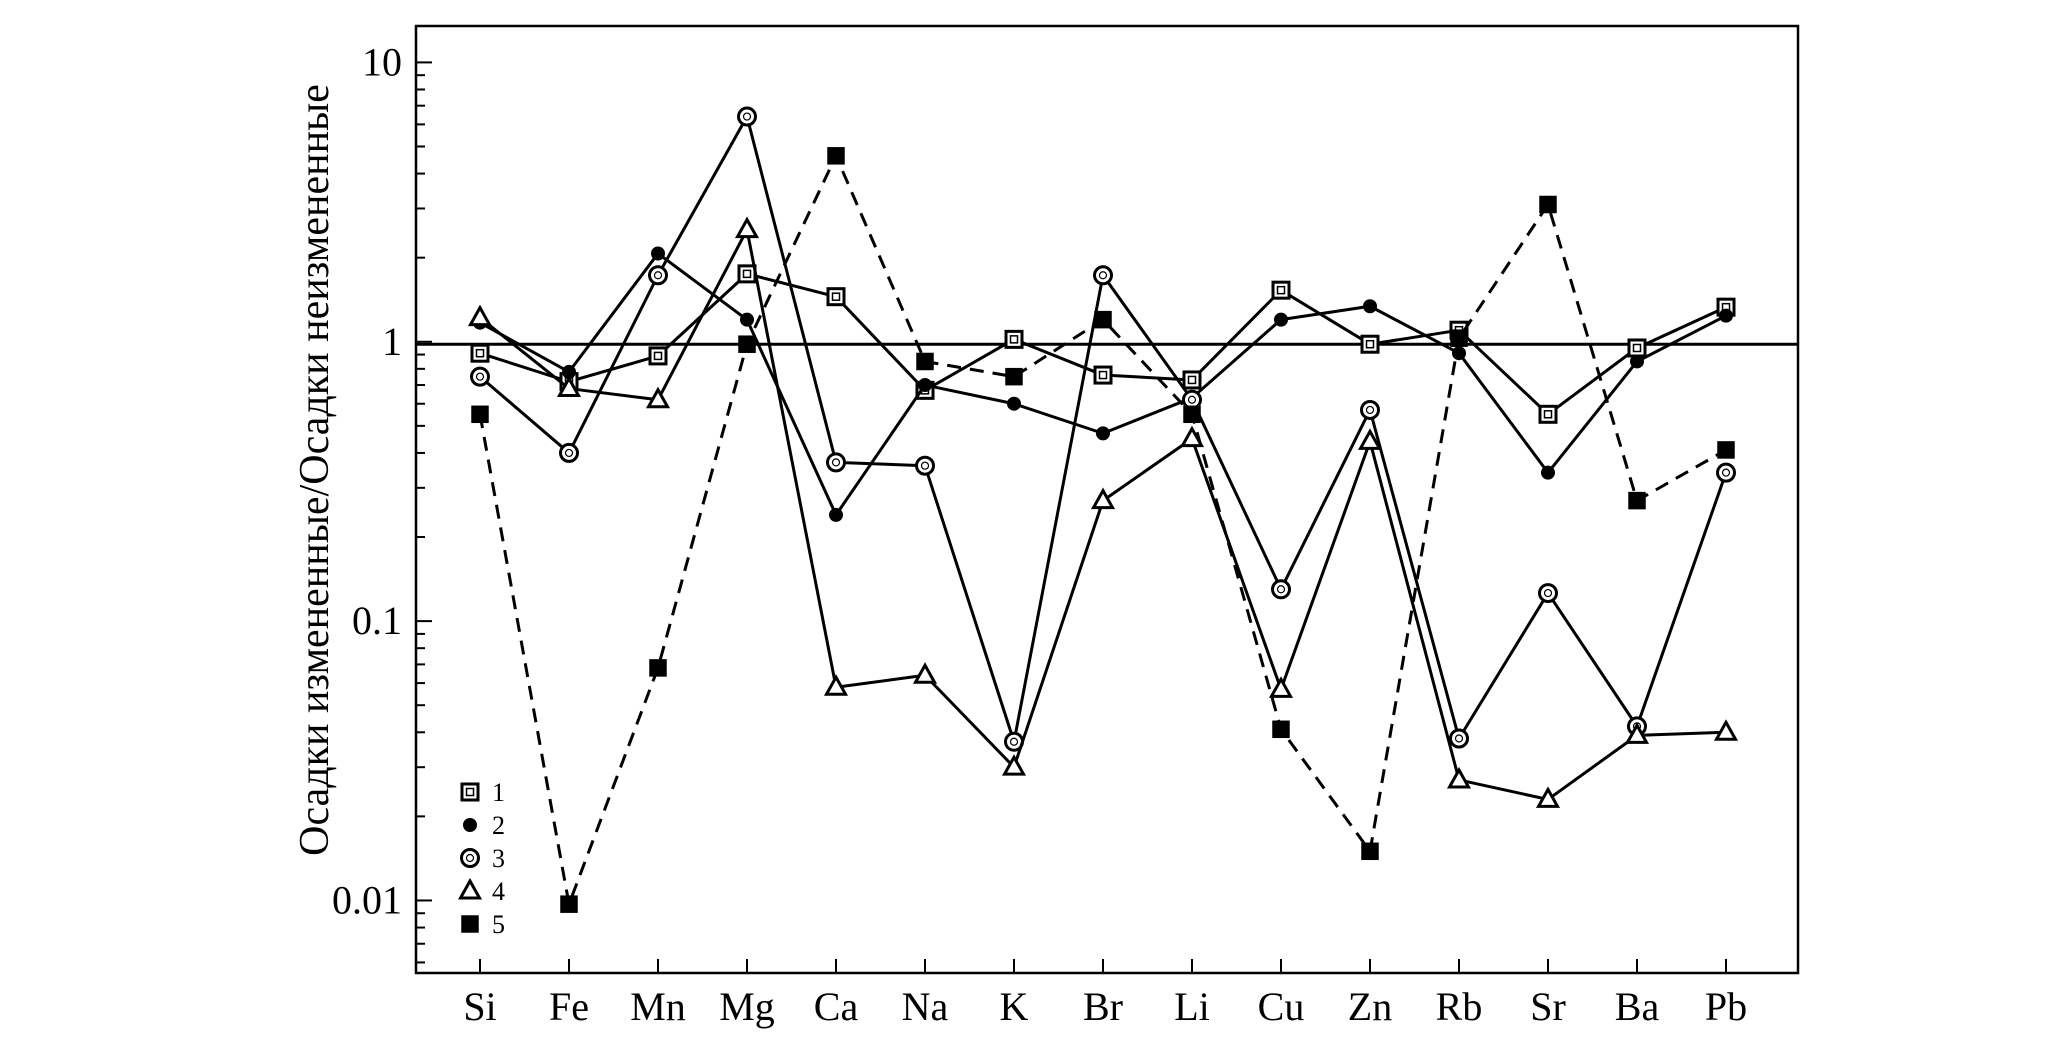 The height and width of the screenshot is (1052, 2067). I want to click on series-1-point-li, so click(1192, 380).